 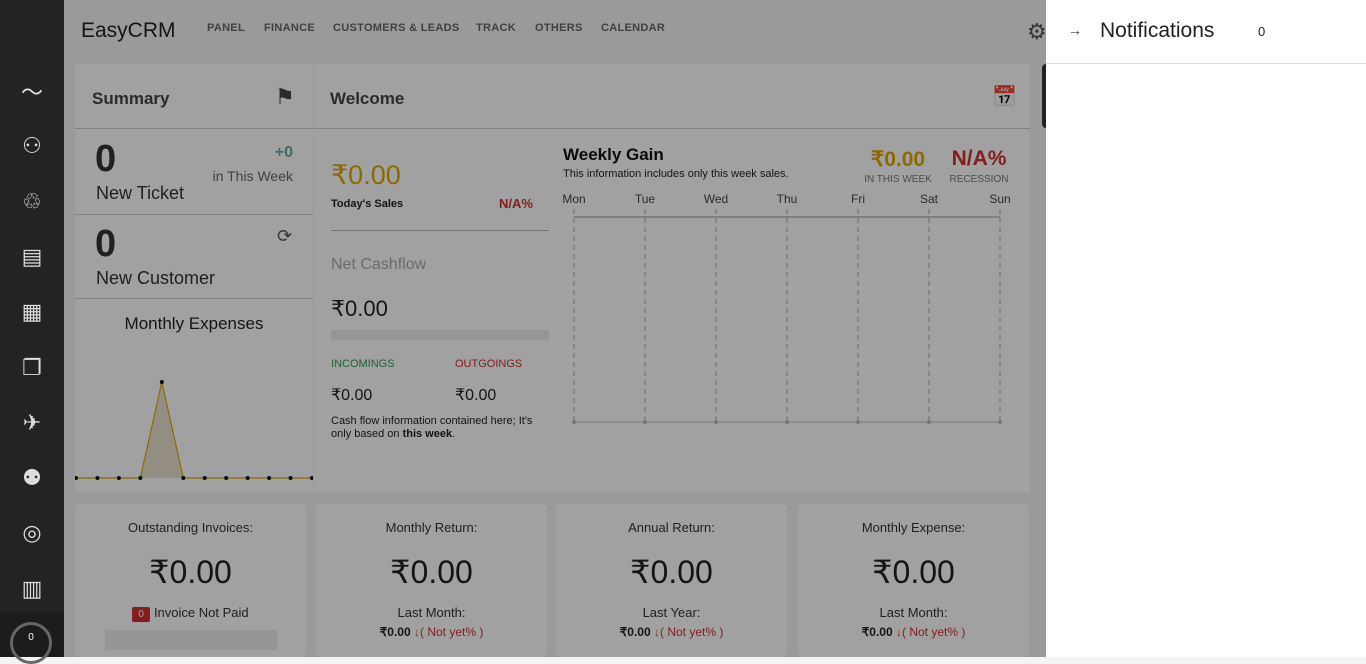 What do you see at coordinates (352, 395) in the screenshot?
I see `incomings-value: ₹0.00` at bounding box center [352, 395].